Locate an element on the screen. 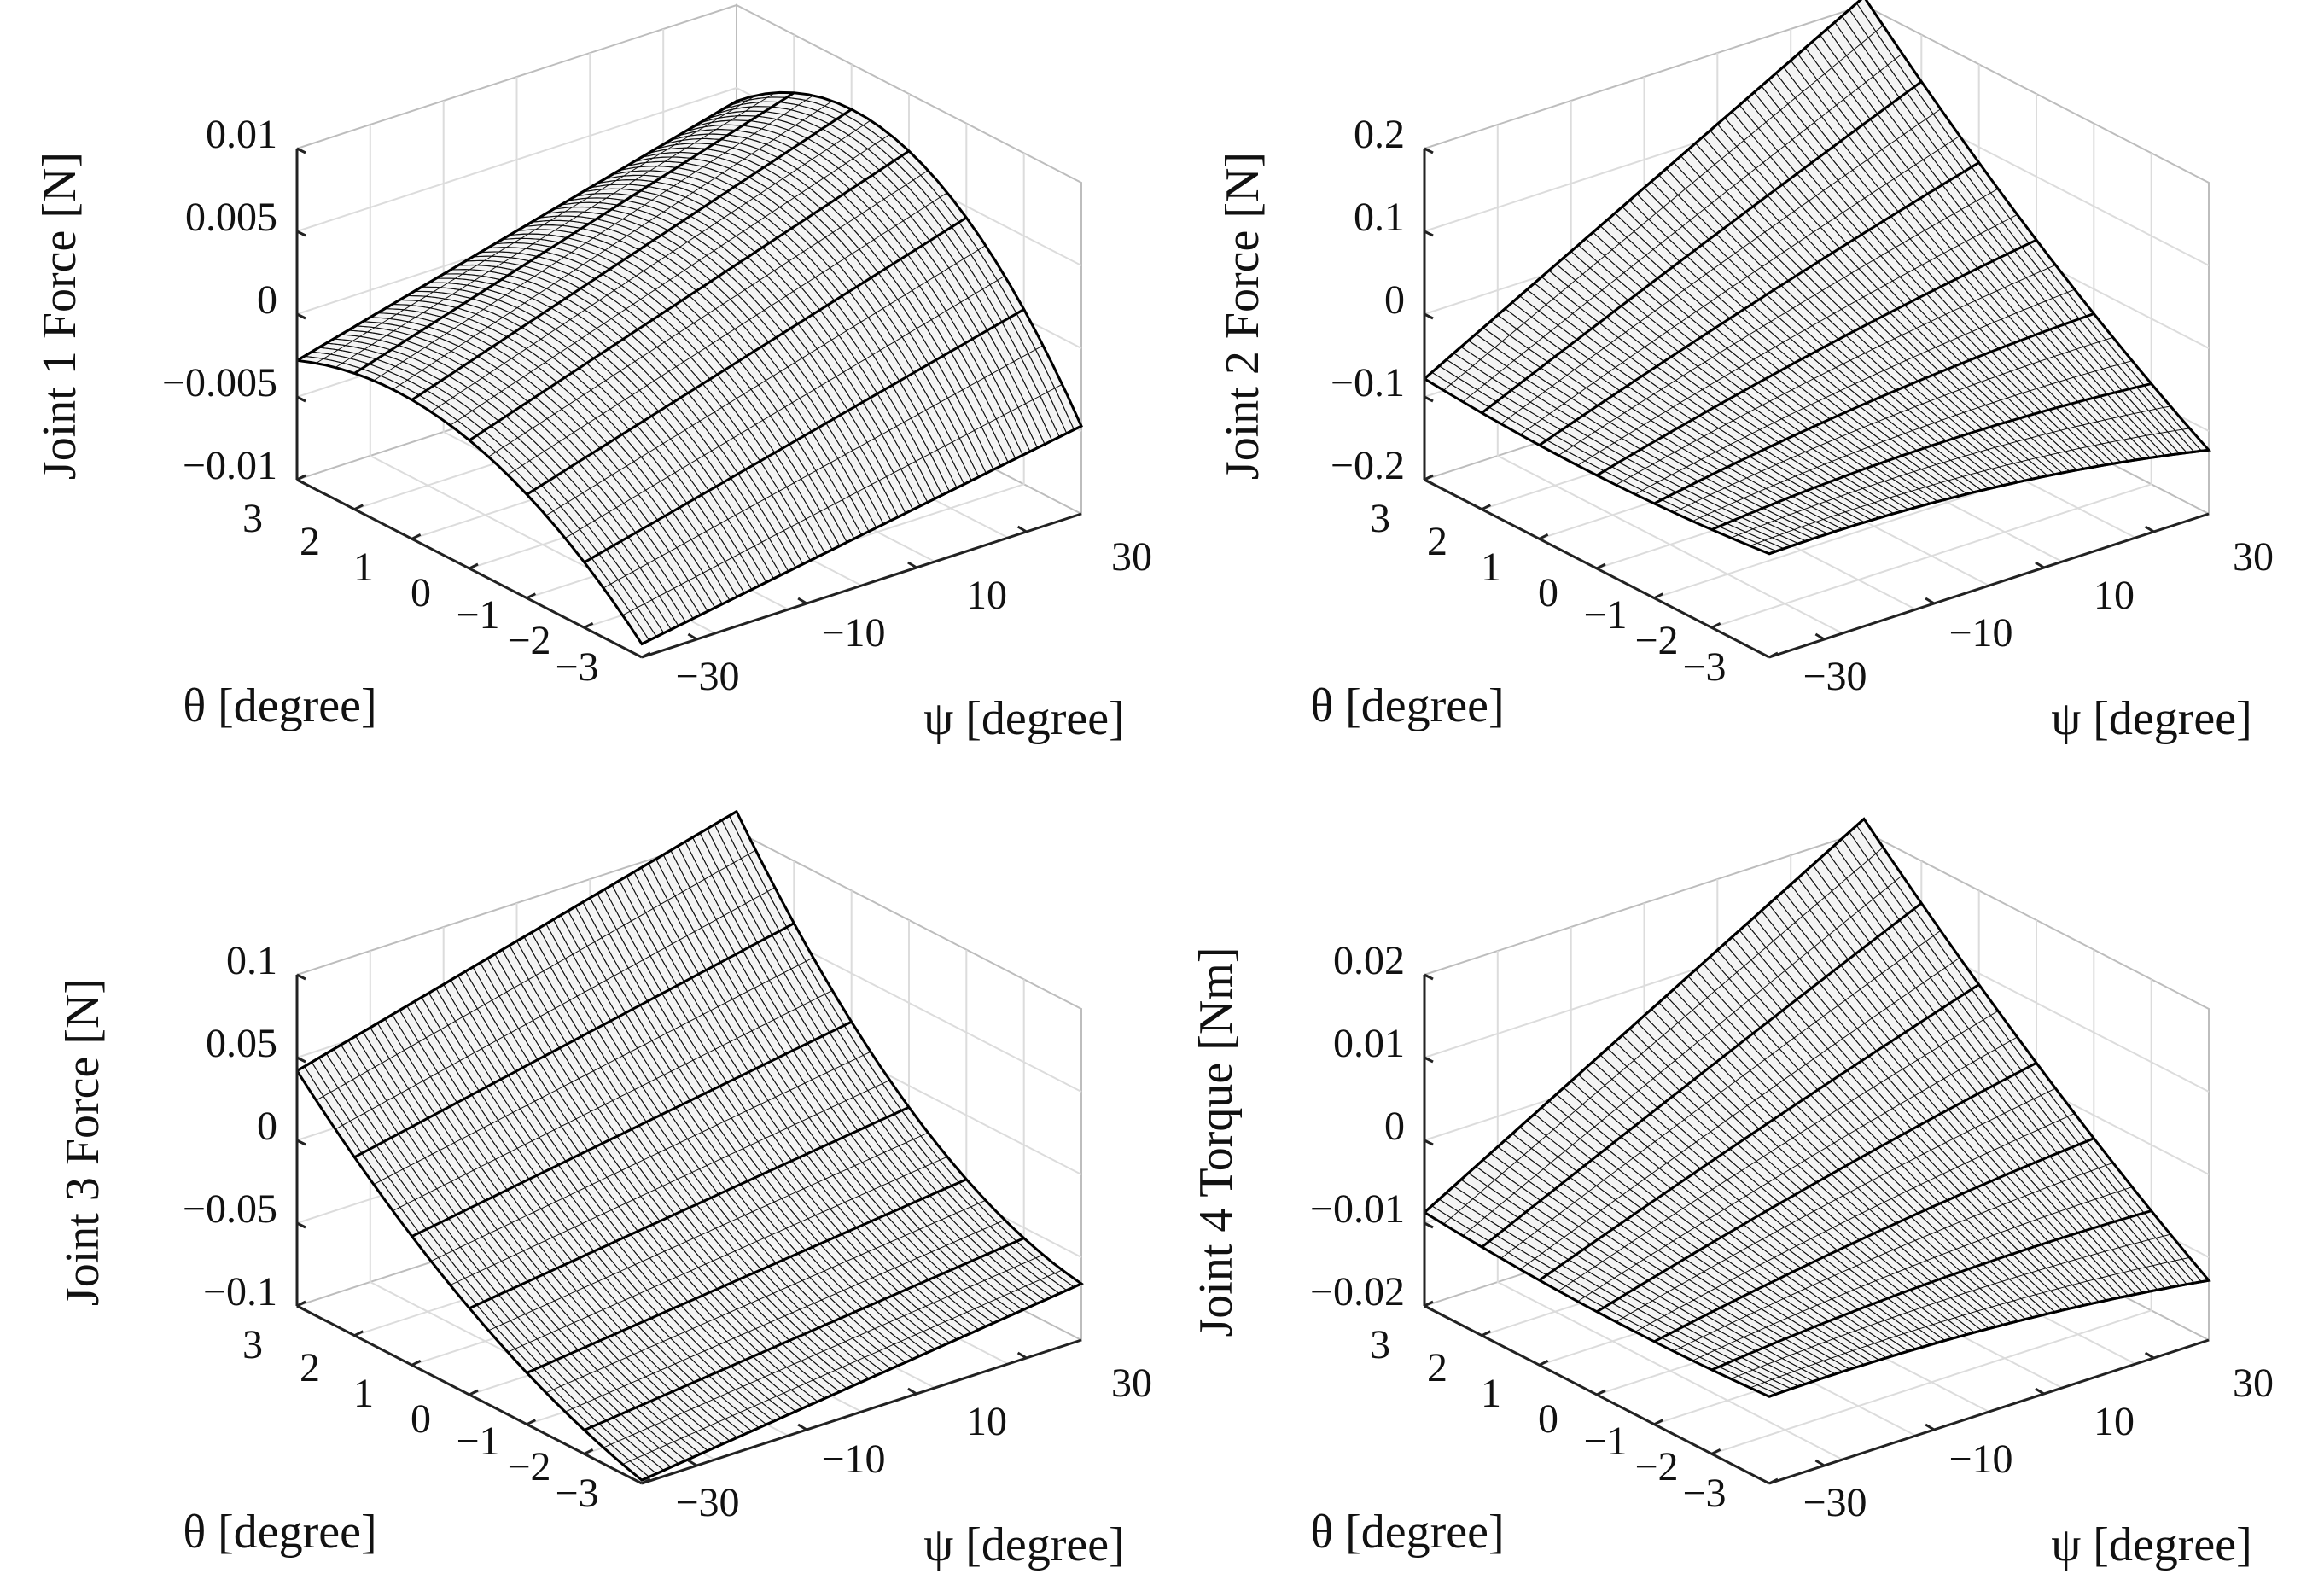  panel-2-z-tick-labels: −0.2 −0.1 0 0.1 0.2 is located at coordinates (1368, 300).